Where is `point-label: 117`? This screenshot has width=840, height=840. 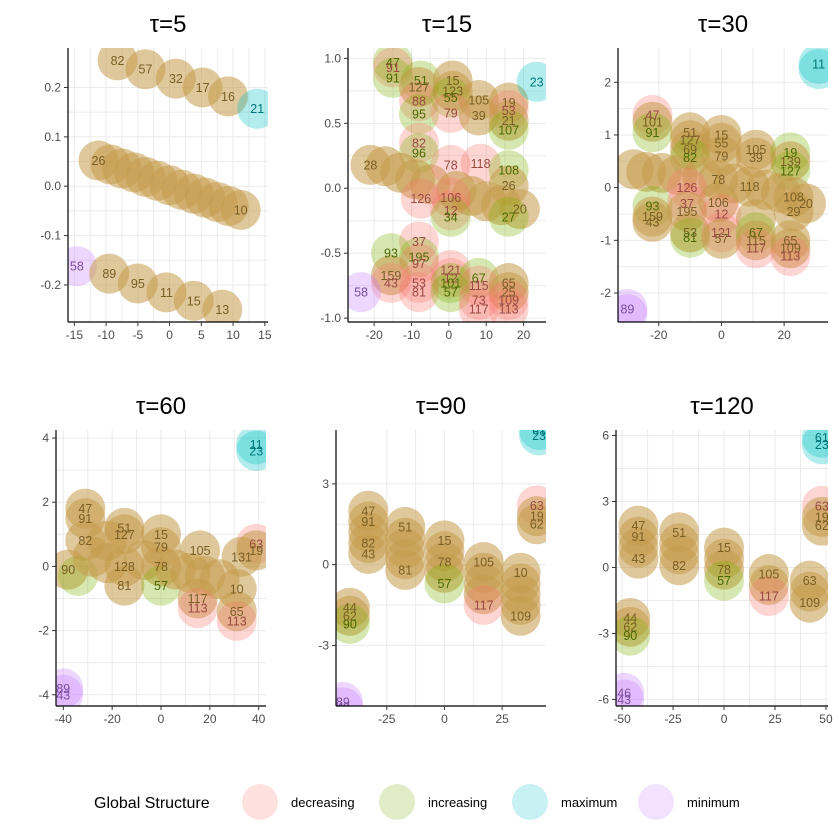 point-label: 117 is located at coordinates (198, 599).